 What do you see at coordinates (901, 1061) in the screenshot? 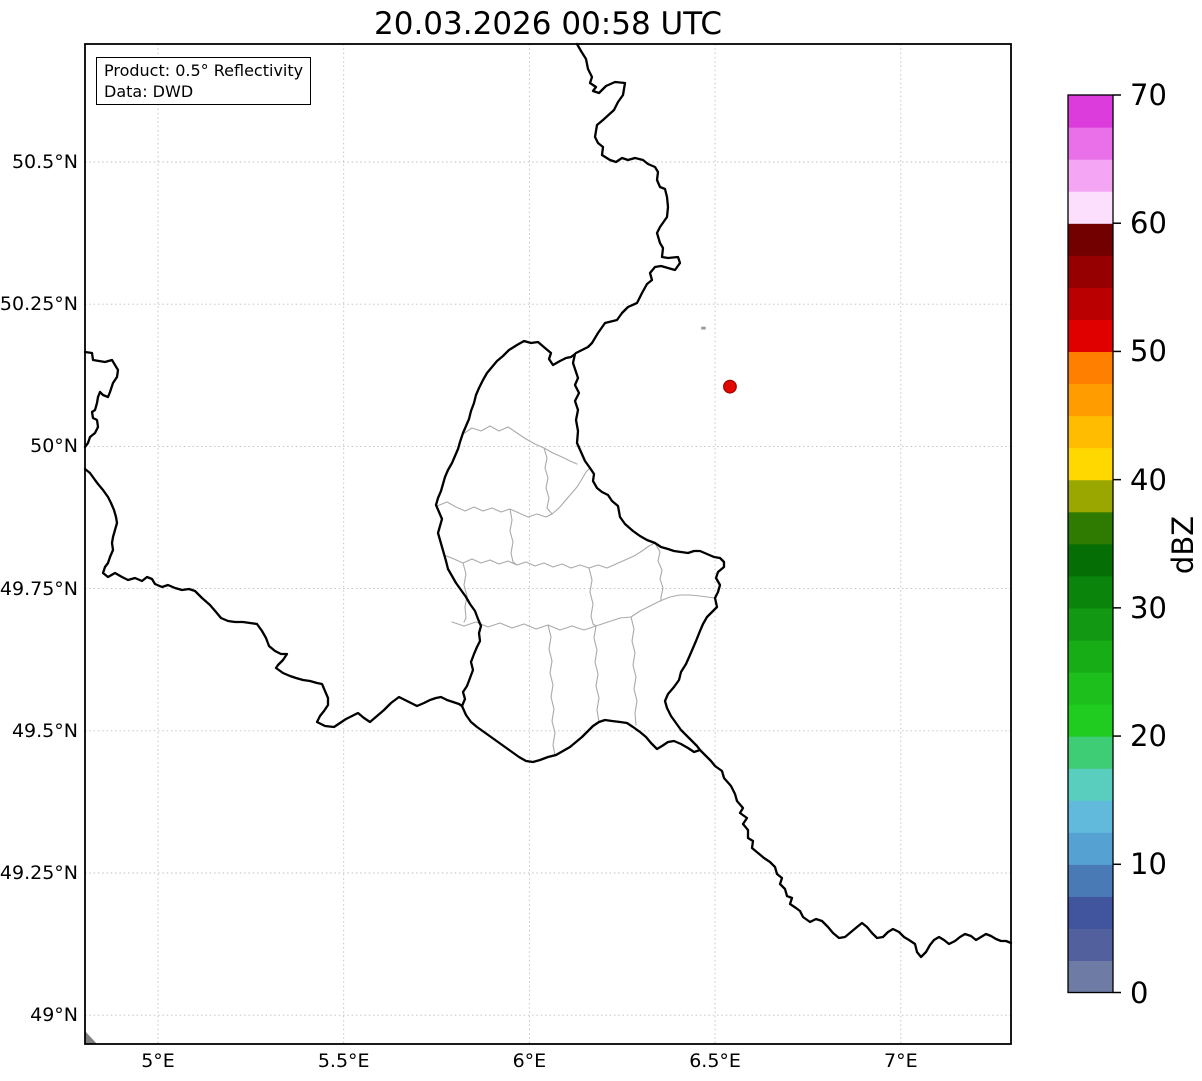
I see `lon-tick-label: 7°E` at bounding box center [901, 1061].